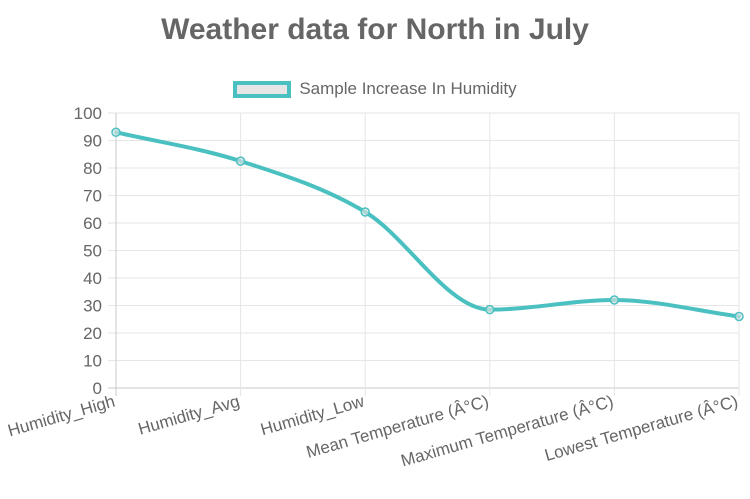  Describe the element at coordinates (92, 251) in the screenshot. I see `y-tick-label: 50` at that location.